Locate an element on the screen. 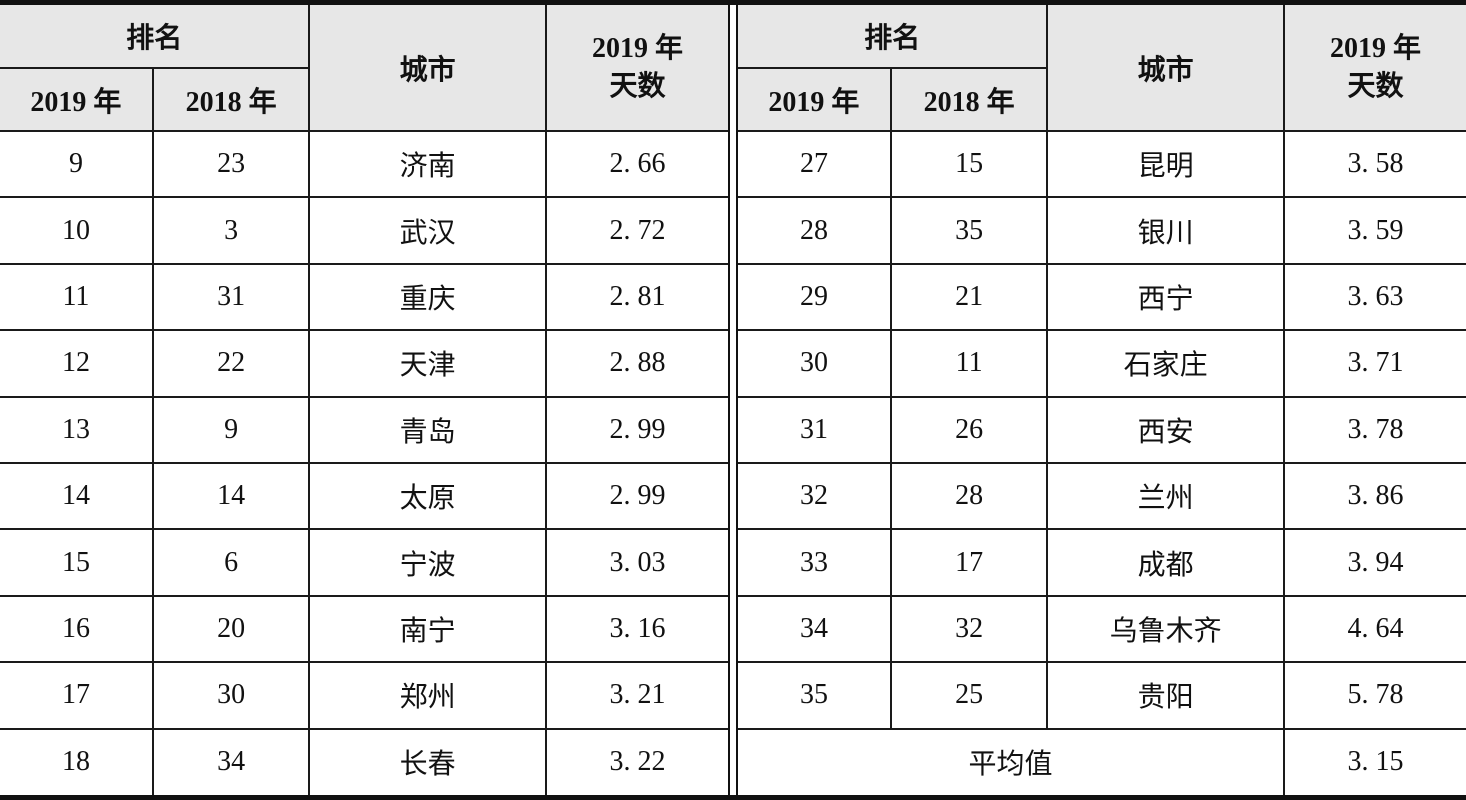 This screenshot has height=800, width=1466. table-cell: 3. 78 is located at coordinates (1374, 429).